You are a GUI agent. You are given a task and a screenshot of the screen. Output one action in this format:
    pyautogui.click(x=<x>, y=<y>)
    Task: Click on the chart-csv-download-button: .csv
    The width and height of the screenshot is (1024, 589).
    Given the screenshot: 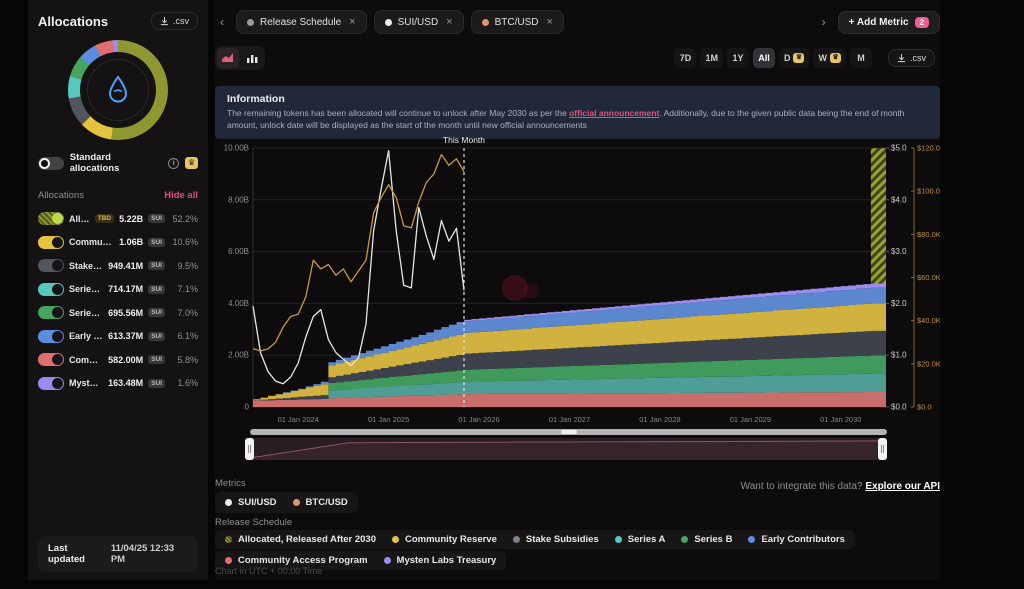 What is the action you would take?
    pyautogui.click(x=911, y=58)
    